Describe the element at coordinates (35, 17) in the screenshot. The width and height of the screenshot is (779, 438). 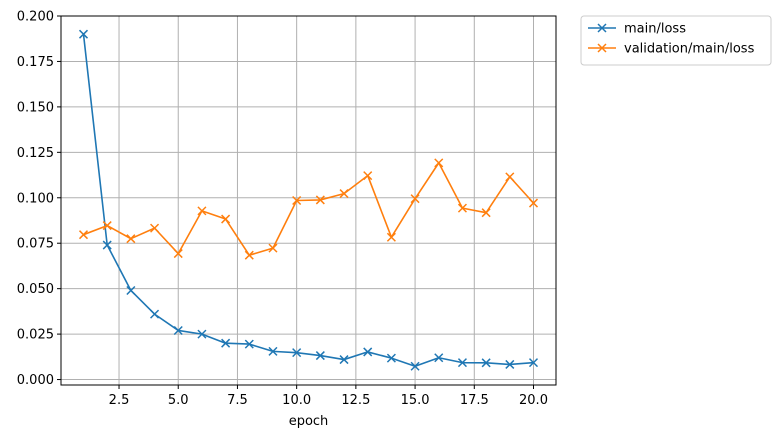
I see `y-tick-label: 0.200` at that location.